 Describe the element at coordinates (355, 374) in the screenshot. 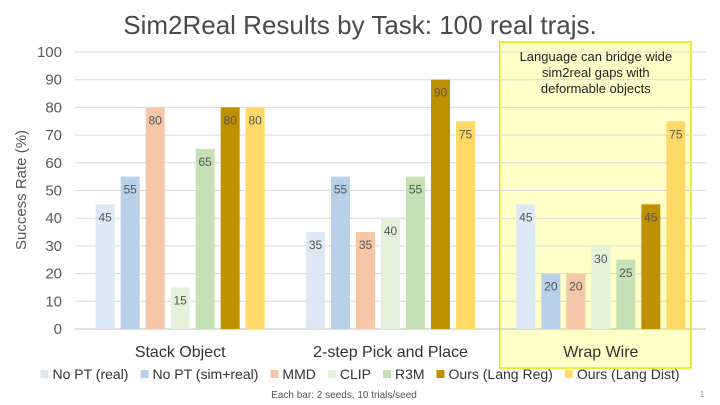

I see `legend-label: CLIP` at that location.